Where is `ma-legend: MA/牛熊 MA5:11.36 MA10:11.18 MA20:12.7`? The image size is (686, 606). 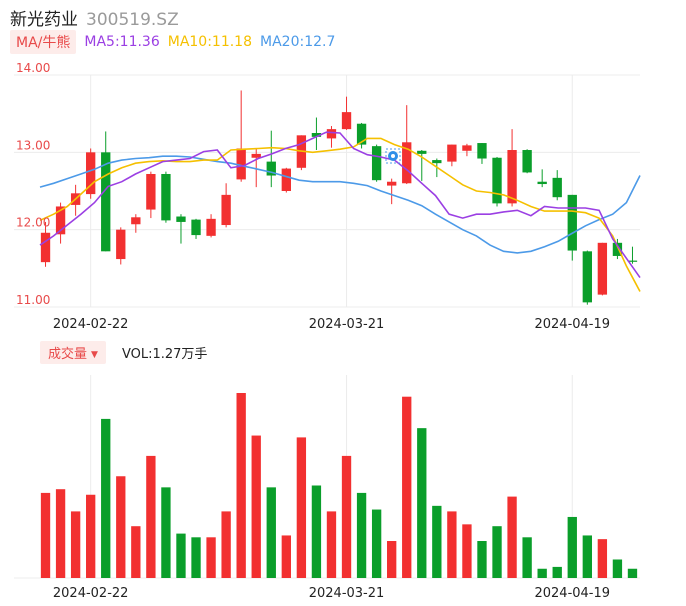 ma-legend: MA/牛熊 MA5:11.36 MA10:11.18 MA20:12.7 is located at coordinates (172, 42).